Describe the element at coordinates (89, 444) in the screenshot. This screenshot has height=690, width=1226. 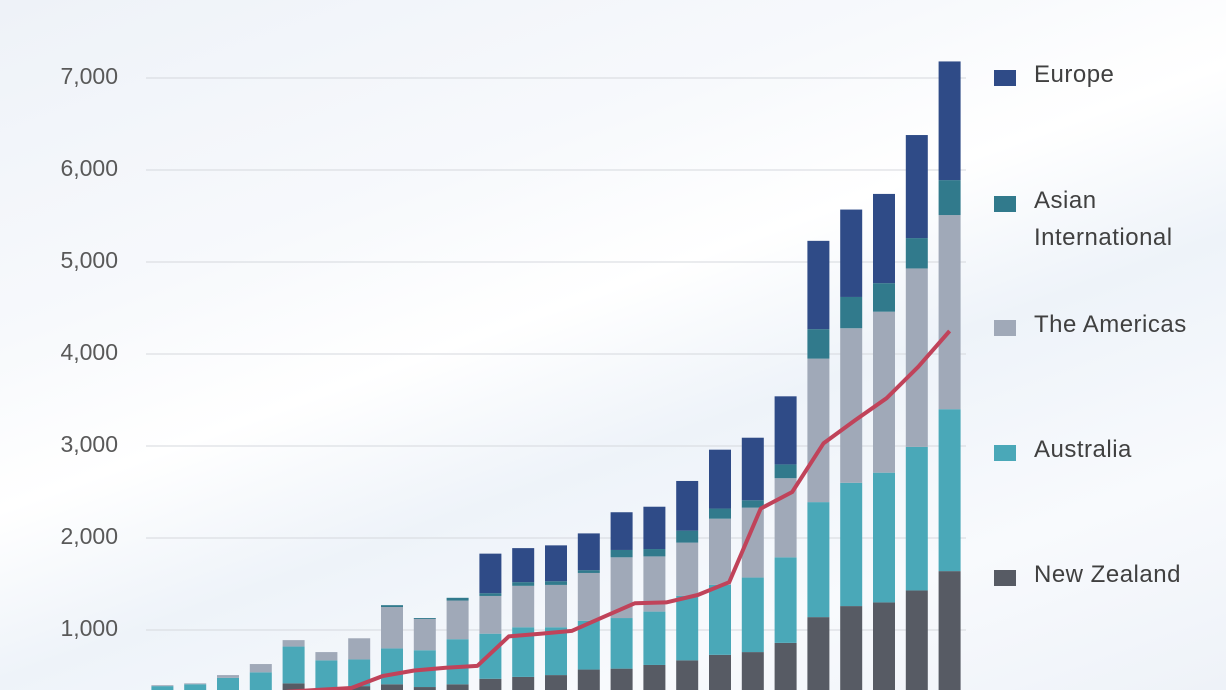
I see `y-tick-label: 3,000` at that location.